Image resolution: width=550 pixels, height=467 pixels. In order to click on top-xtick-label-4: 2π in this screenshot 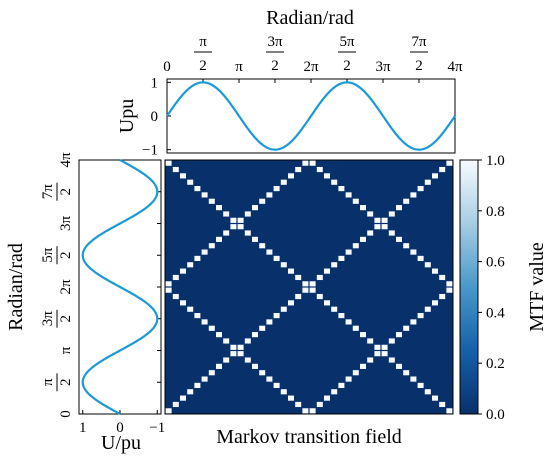, I will do `click(311, 67)`.